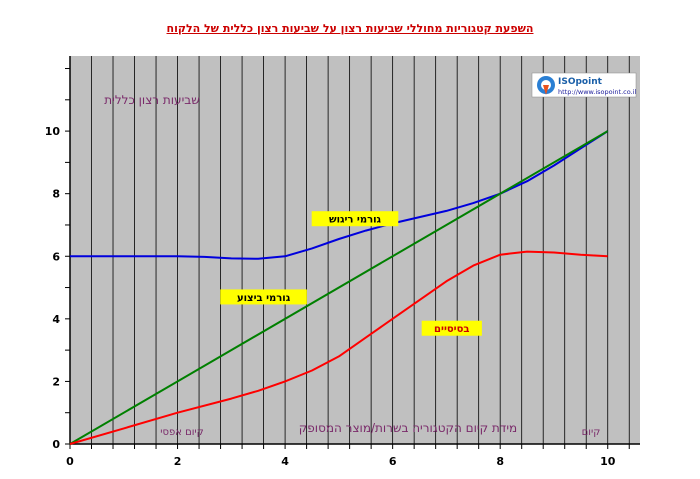 This screenshot has height=479, width=700. I want to click on y-tick-label: 6, so click(56, 256).